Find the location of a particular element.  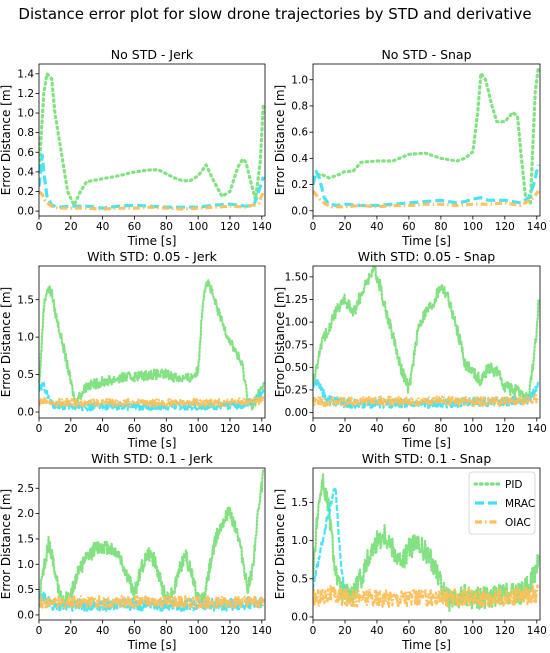

legend-label-pid: PID is located at coordinates (514, 485).